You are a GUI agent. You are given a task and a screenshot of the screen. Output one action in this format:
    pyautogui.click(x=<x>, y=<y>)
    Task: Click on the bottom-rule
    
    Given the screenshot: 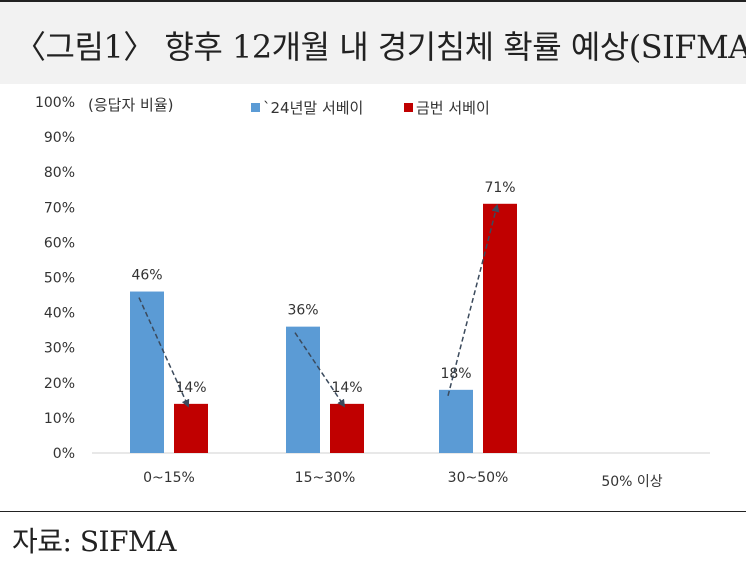 What is the action you would take?
    pyautogui.click(x=373, y=511)
    